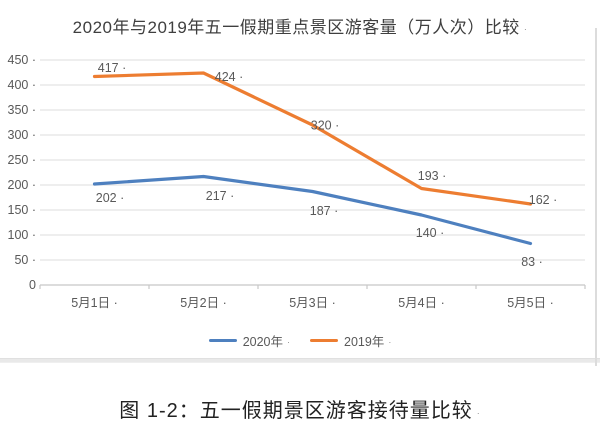 The height and width of the screenshot is (440, 600). I want to click on data-label-2019年: 162 ·, so click(543, 200).